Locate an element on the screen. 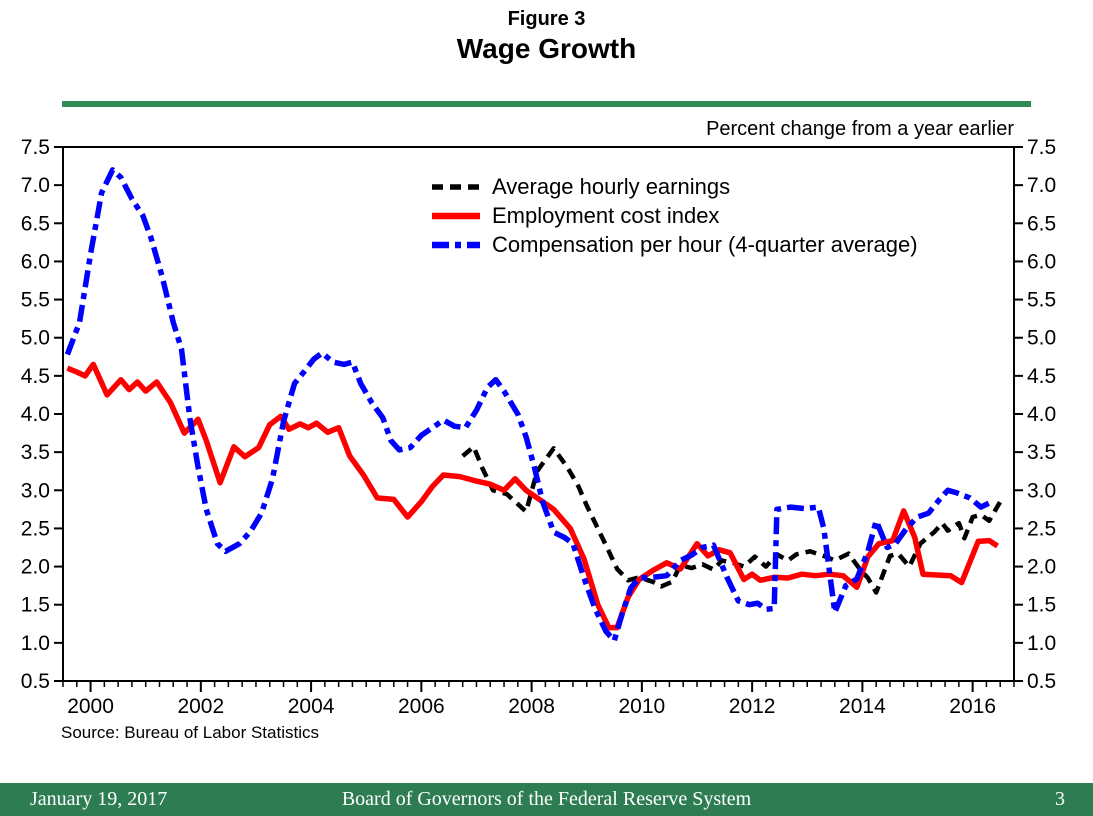 This screenshot has width=1093, height=816. figure-label: Figure 3 is located at coordinates (546, 19).